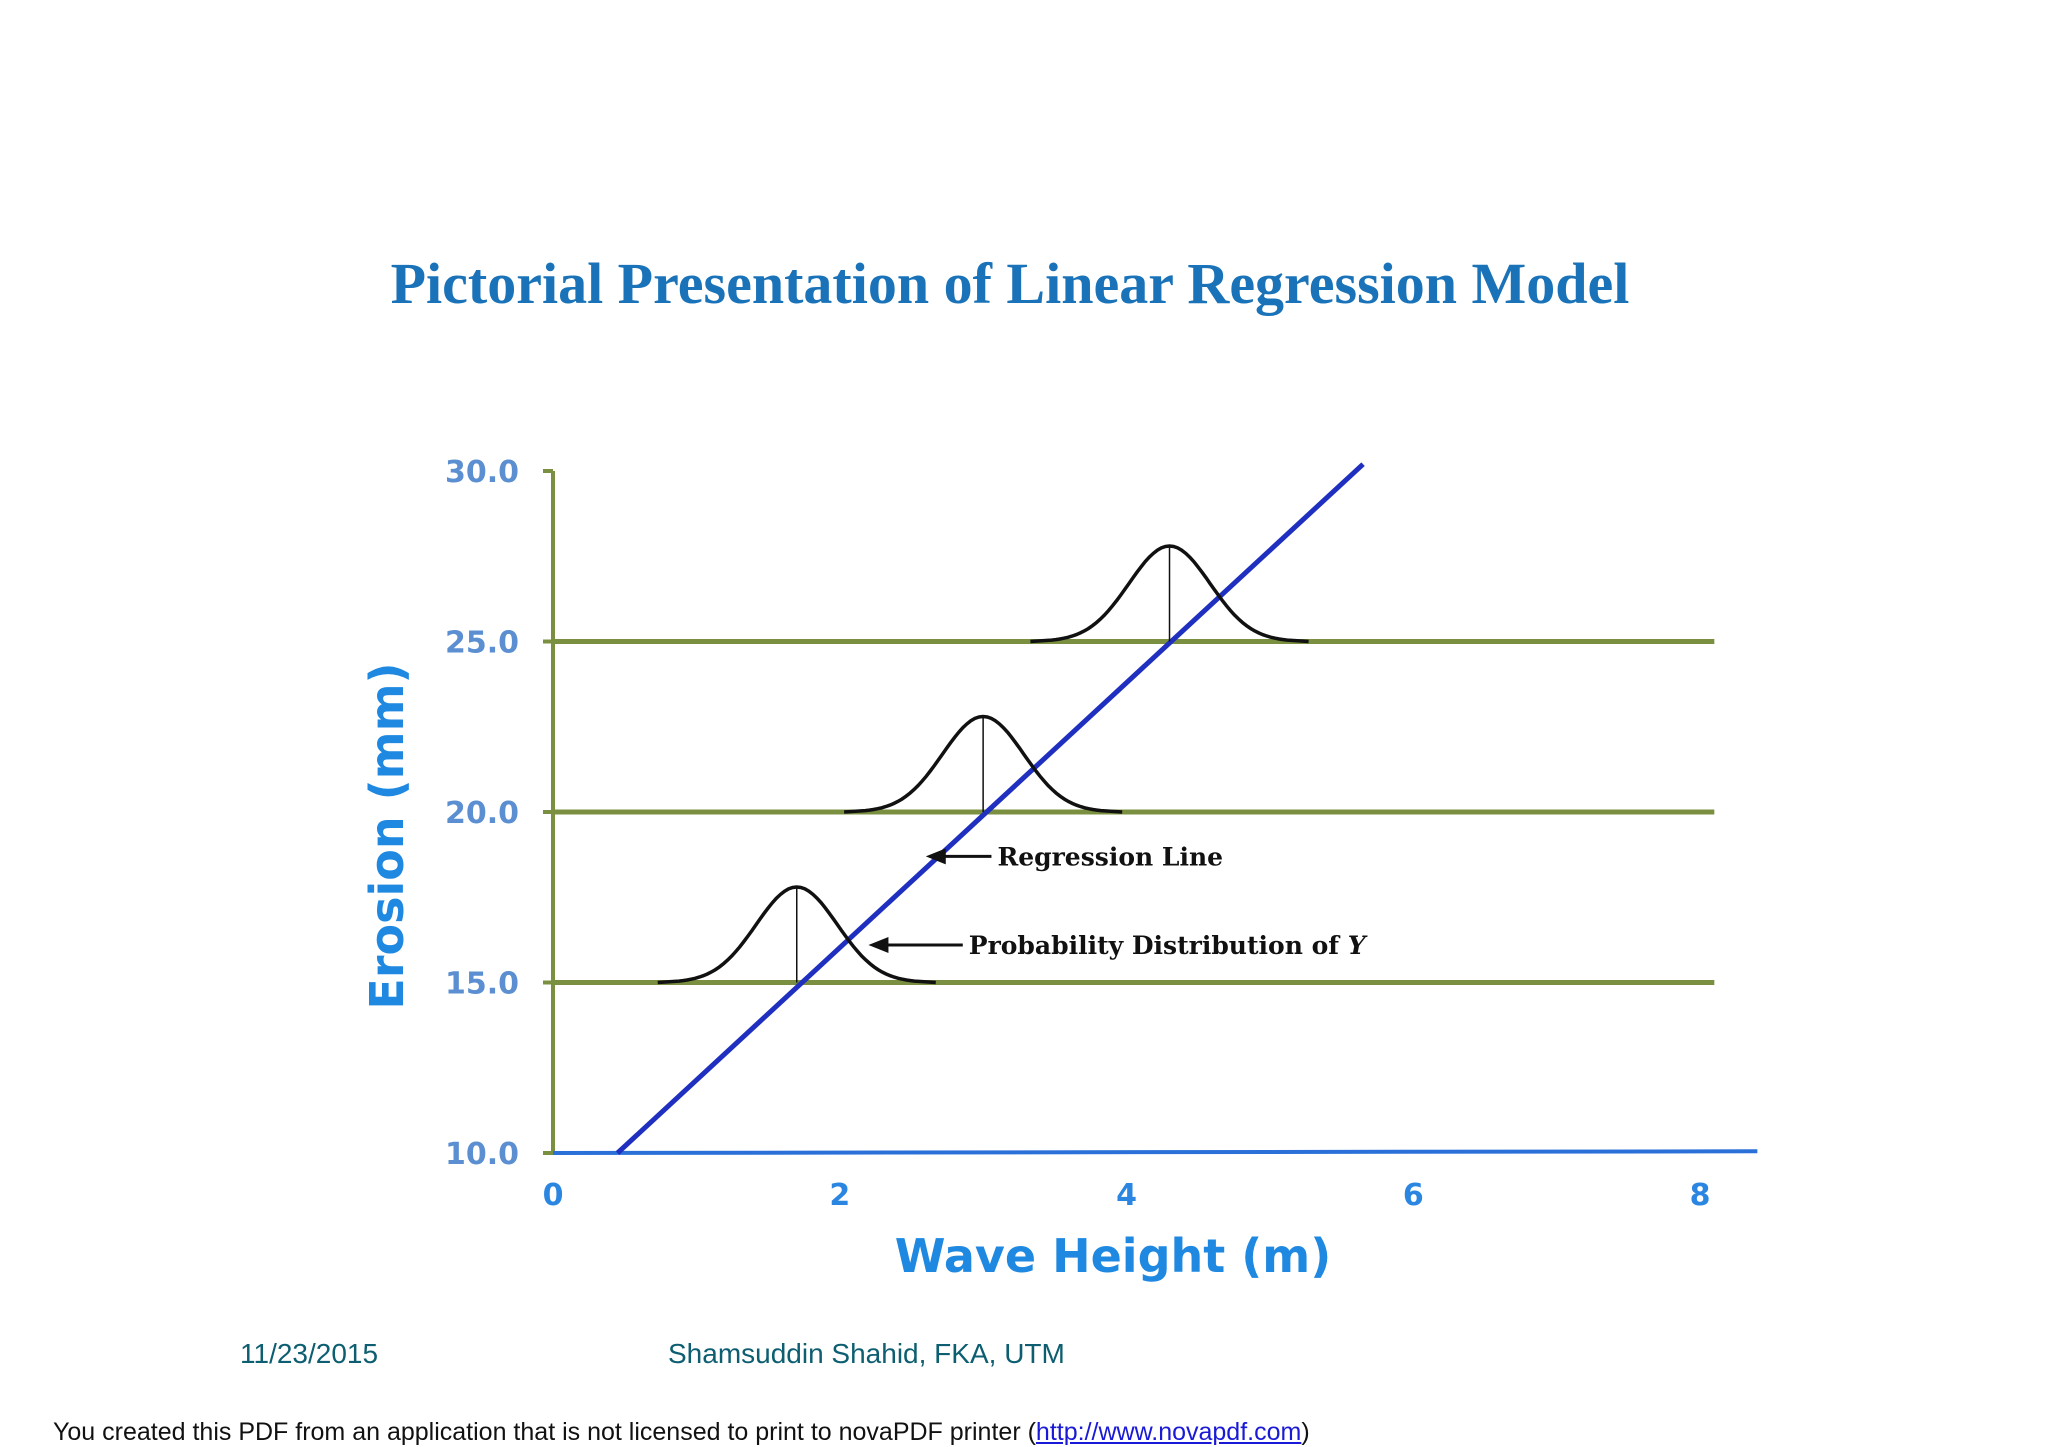 Image resolution: width=2048 pixels, height=1447 pixels. What do you see at coordinates (1113, 1256) in the screenshot?
I see `x-axis-title: Wave Height (m)` at bounding box center [1113, 1256].